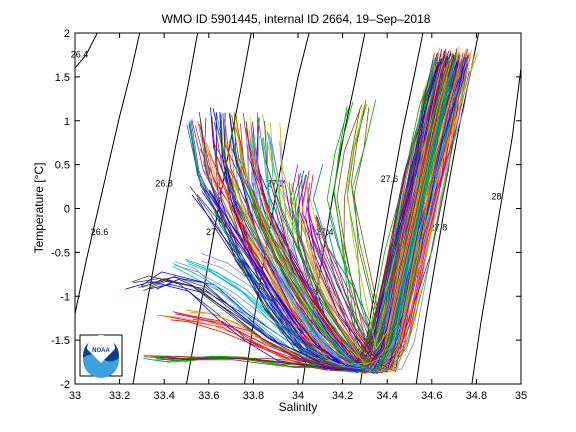 Image resolution: width=576 pixels, height=432 pixels. Describe the element at coordinates (163, 396) in the screenshot. I see `x-tick-label-2: 33.4` at that location.